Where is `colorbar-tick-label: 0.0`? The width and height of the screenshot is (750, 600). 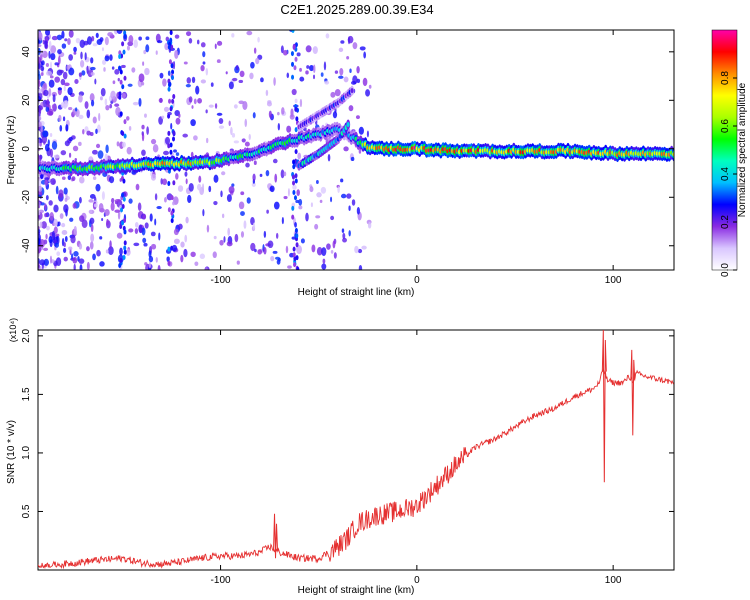 colorbar-tick-label: 0.0 is located at coordinates (725, 270).